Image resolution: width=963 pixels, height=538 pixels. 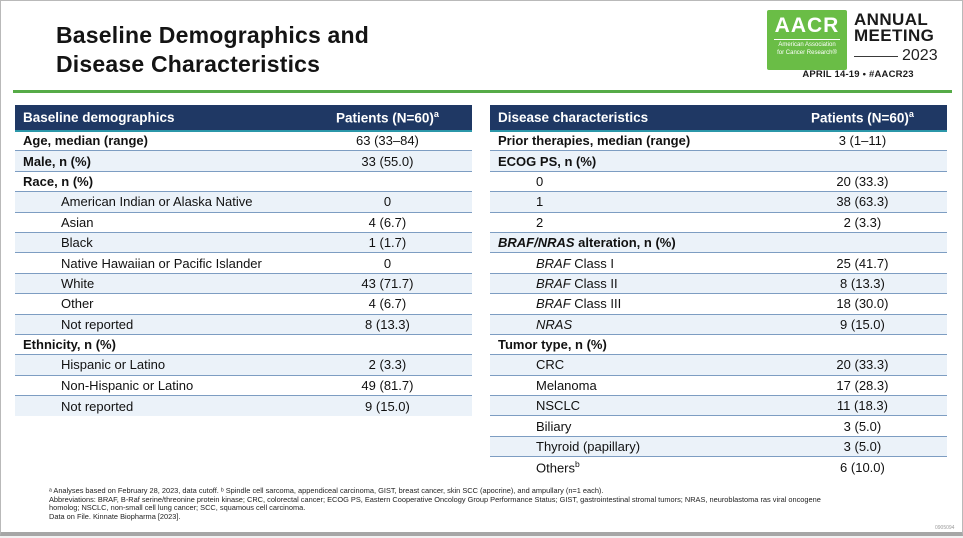 I want to click on row-value: 18 (30.0), so click(x=862, y=304).